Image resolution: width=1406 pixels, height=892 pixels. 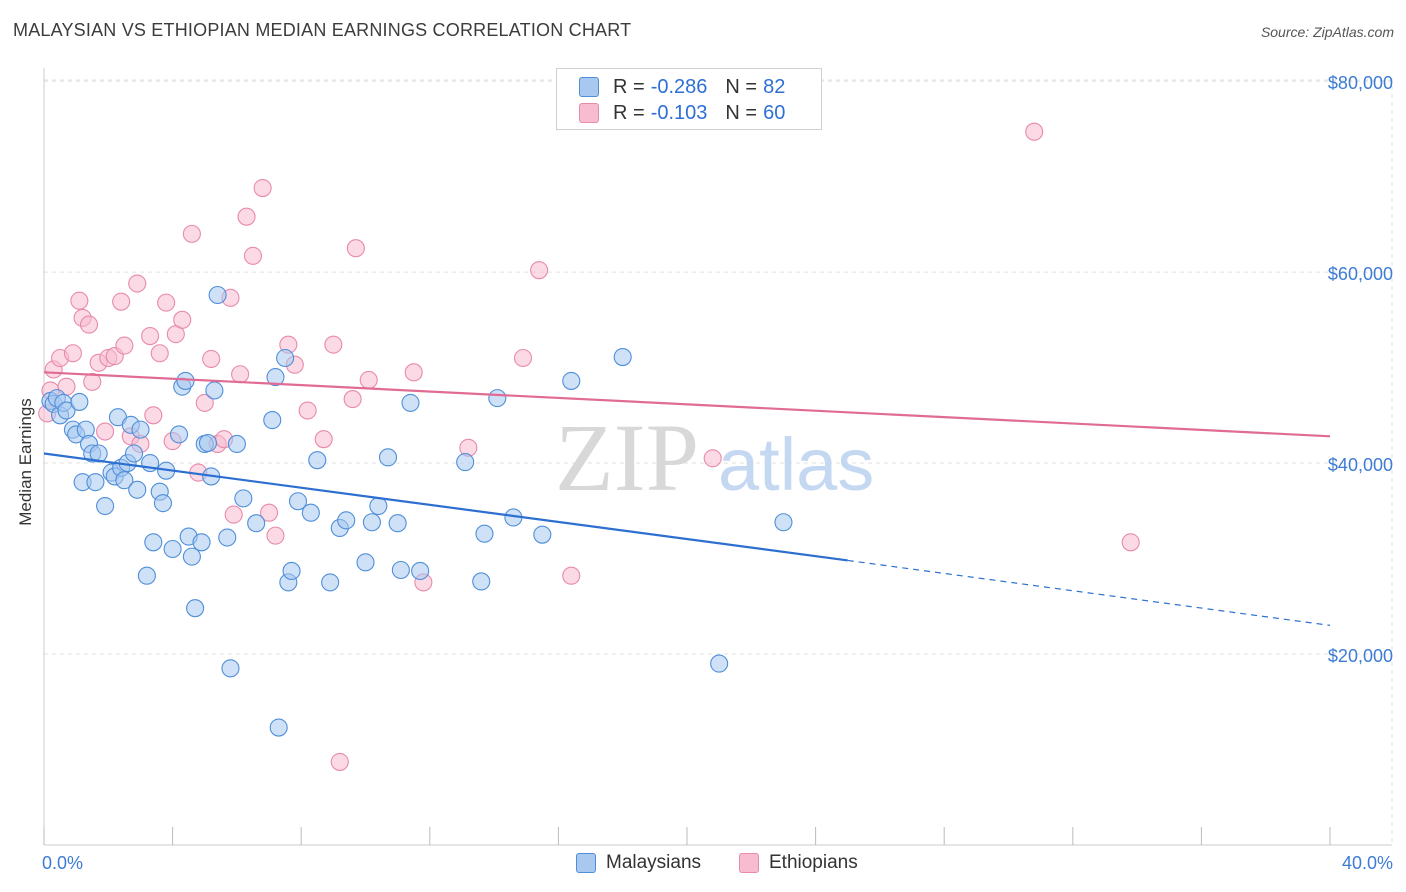 What do you see at coordinates (813, 862) in the screenshot?
I see `legend-label-ethiopians: Ethiopians` at bounding box center [813, 862].